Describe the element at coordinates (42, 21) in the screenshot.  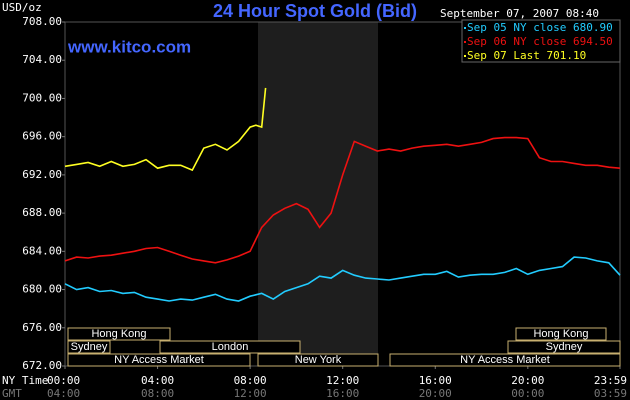
I see `y-tick-label: 708.00` at that location.